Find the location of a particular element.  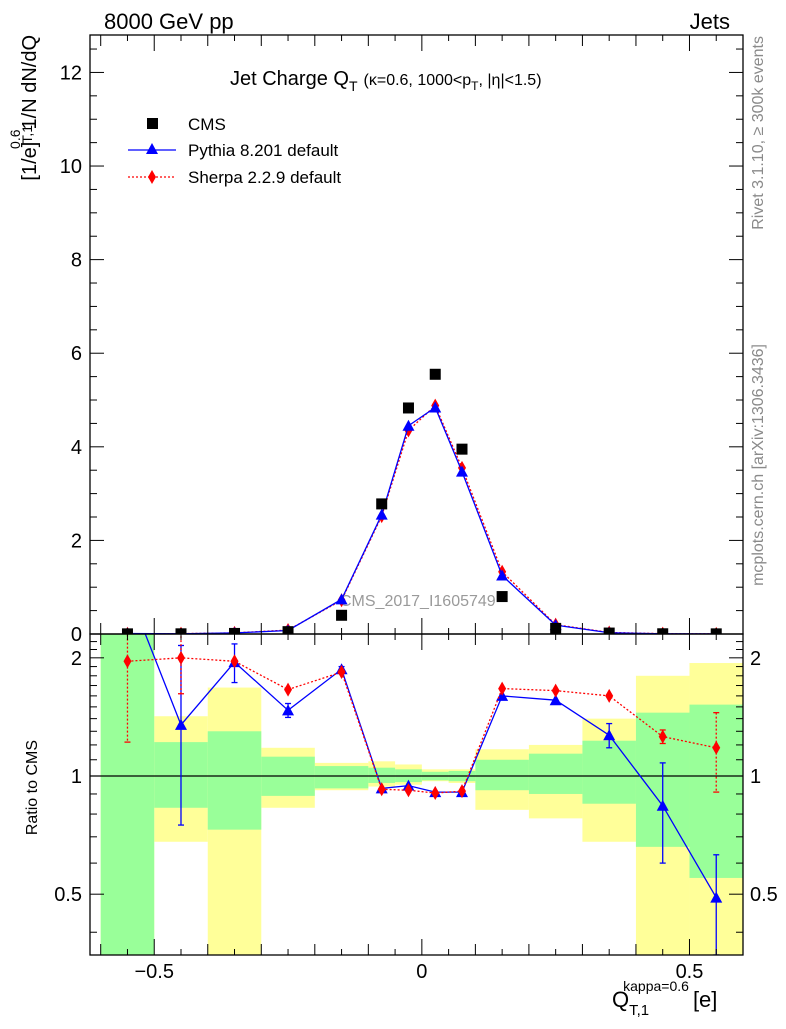

legend-marker-sherpa is located at coordinates (152, 177).